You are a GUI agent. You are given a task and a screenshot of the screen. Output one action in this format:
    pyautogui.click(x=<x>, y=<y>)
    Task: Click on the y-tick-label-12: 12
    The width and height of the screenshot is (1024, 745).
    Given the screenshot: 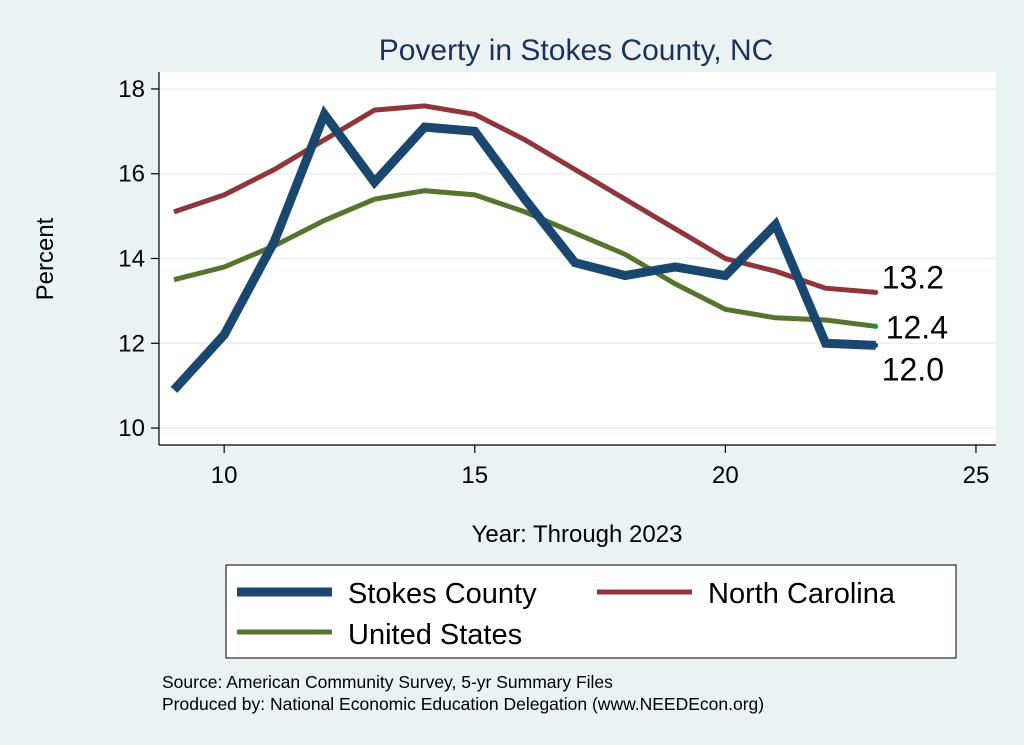 What is the action you would take?
    pyautogui.click(x=131, y=343)
    